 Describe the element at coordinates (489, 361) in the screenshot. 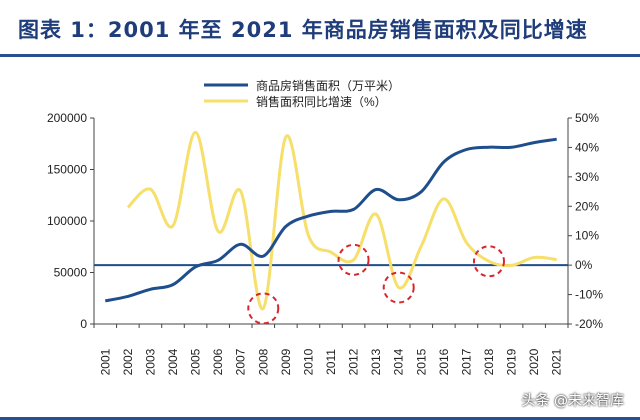

I see `x-tick-label: 2018` at that location.